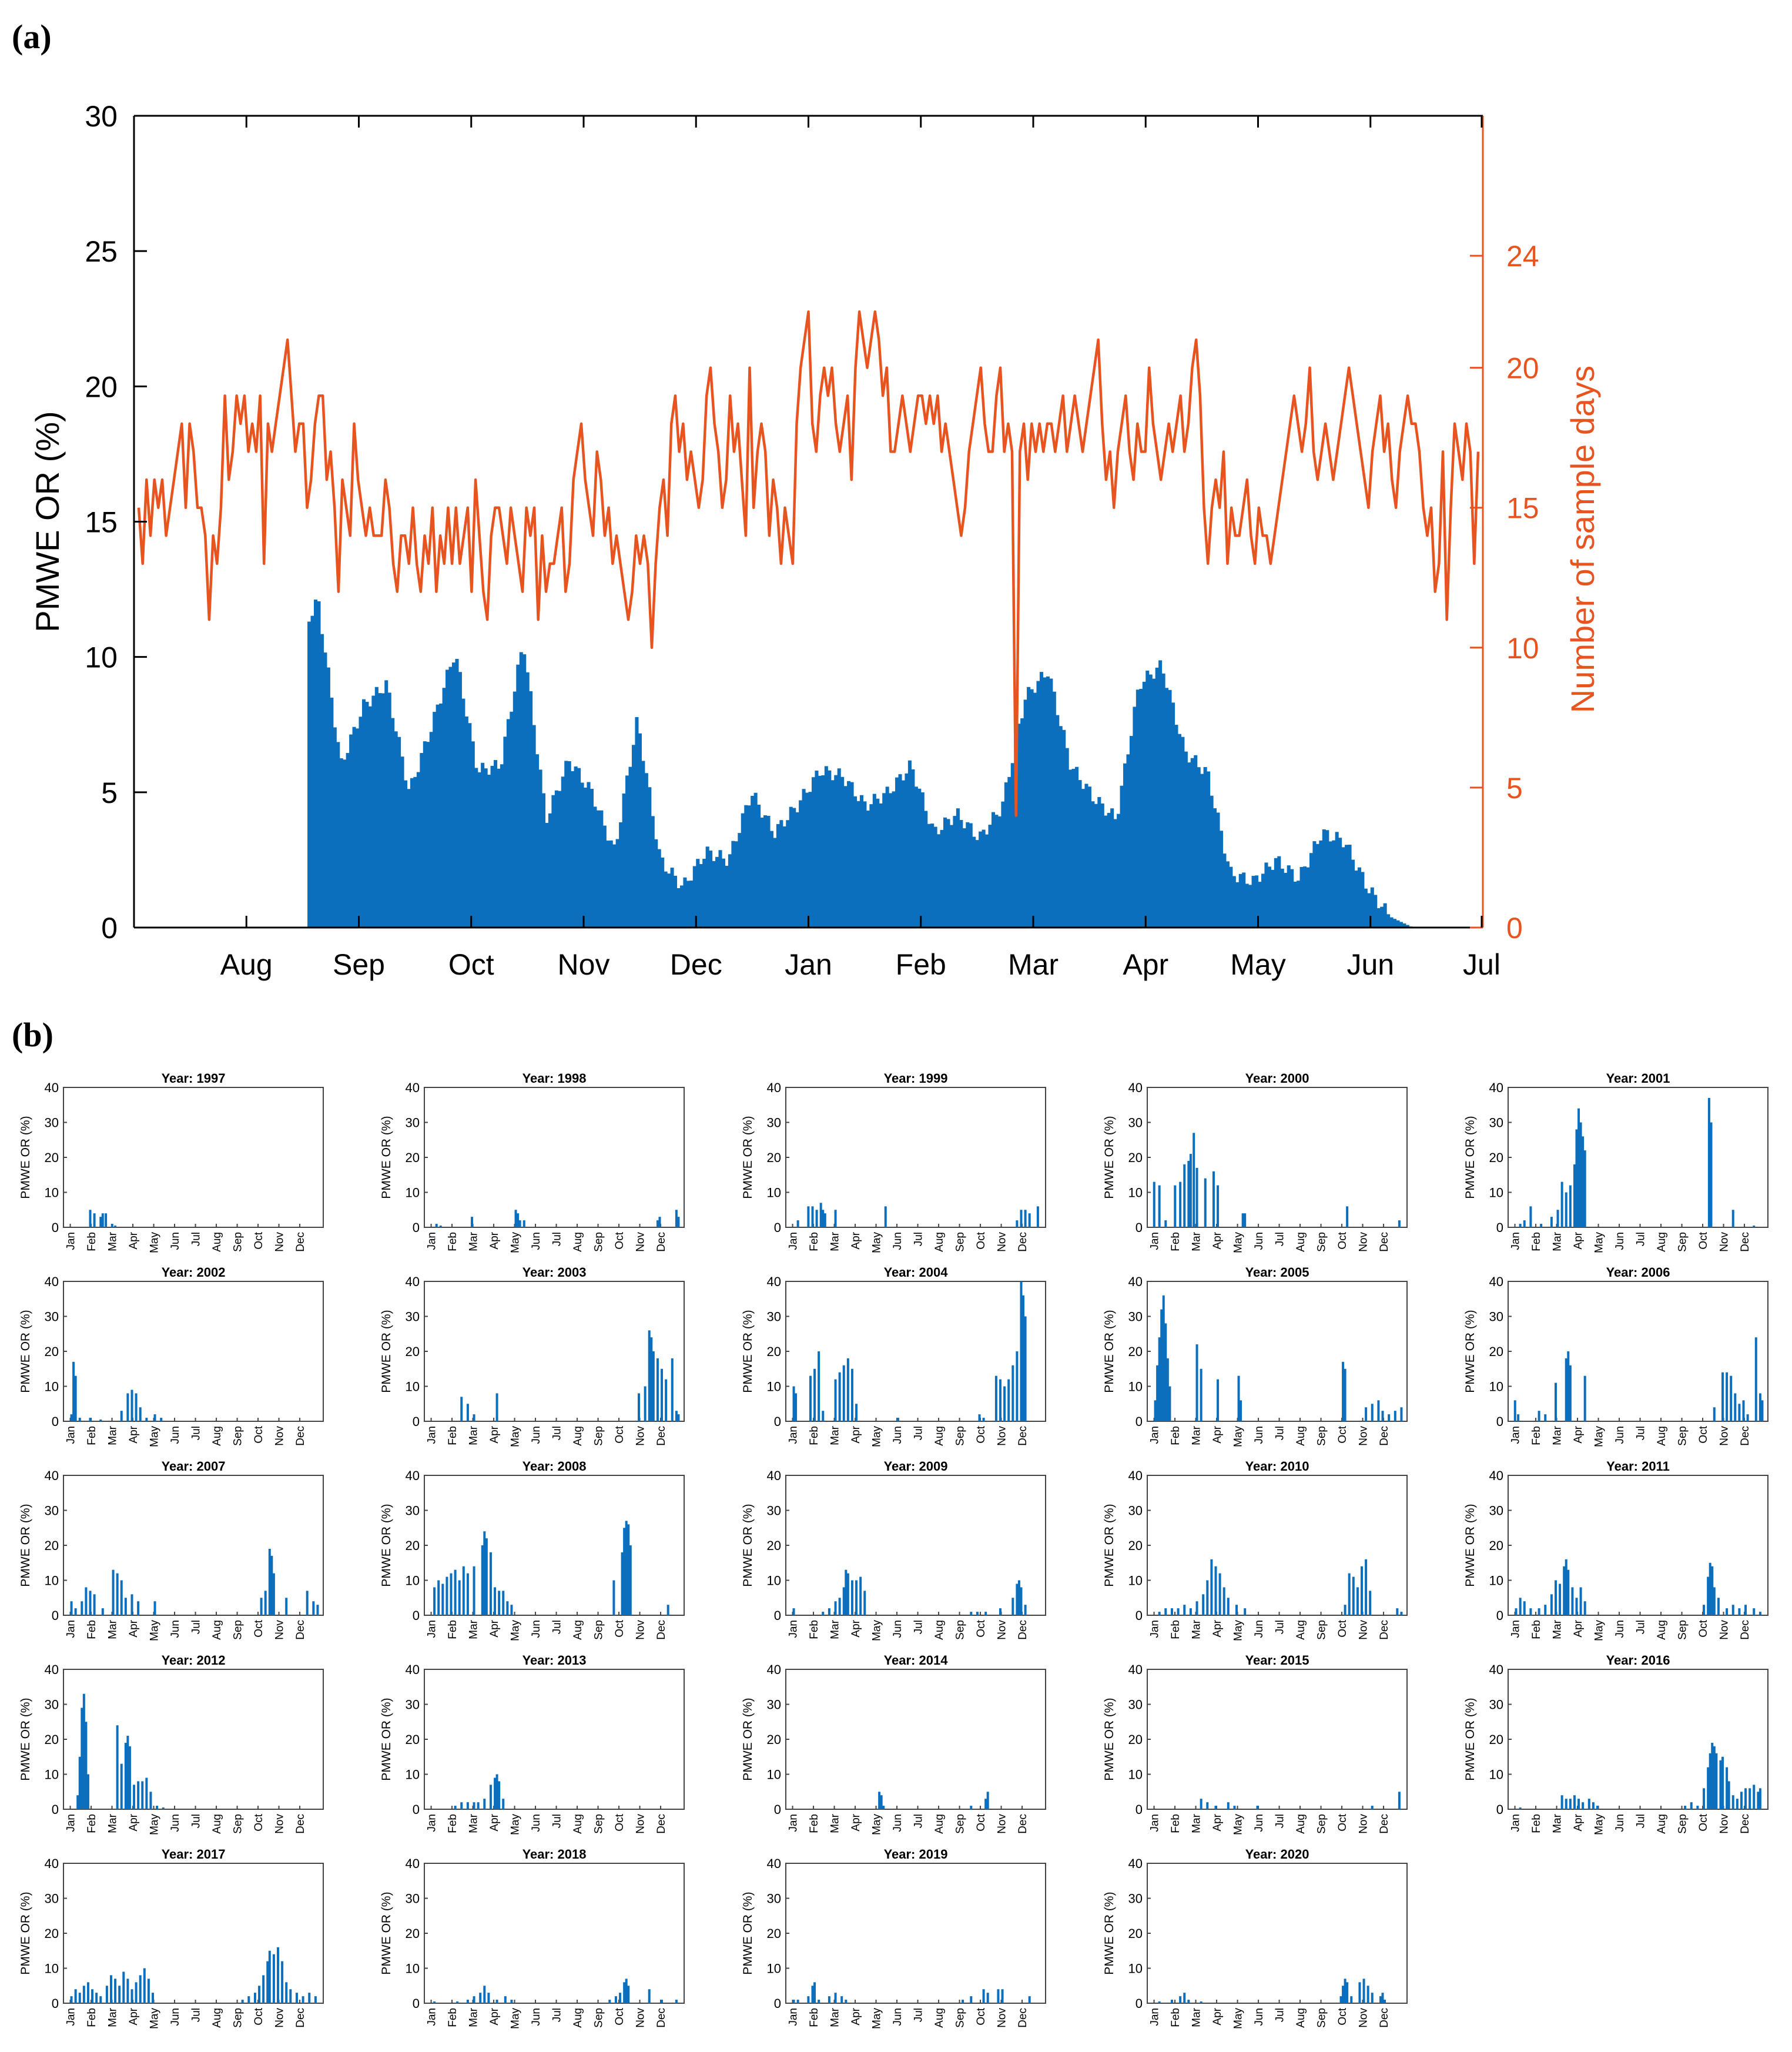  I want to click on subplot-xtick-label: Jun, so click(898, 1823).